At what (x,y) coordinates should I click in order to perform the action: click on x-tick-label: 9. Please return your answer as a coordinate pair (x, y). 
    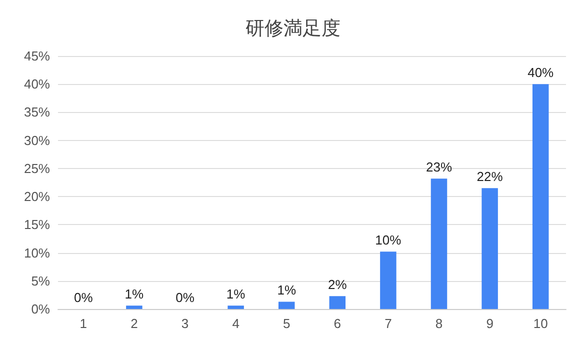
    Looking at the image, I should click on (490, 323).